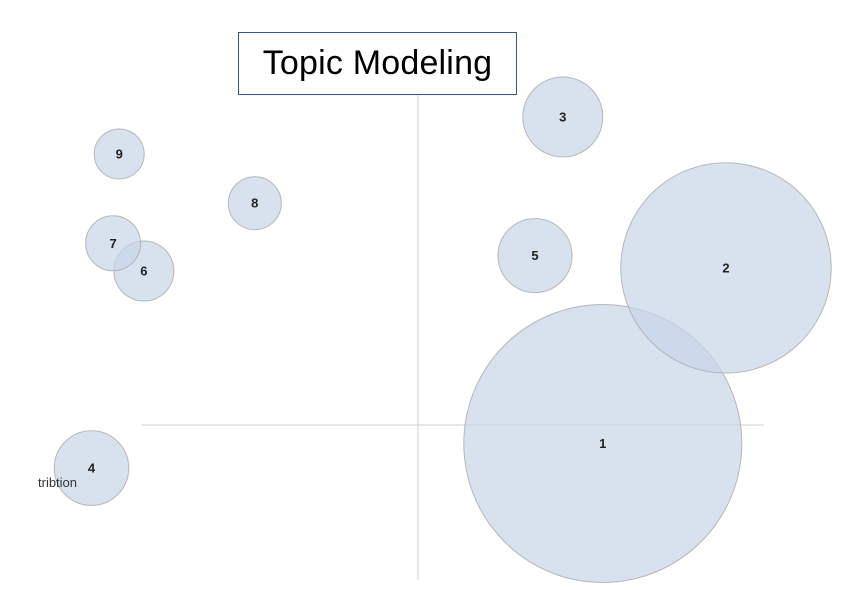 This screenshot has width=848, height=590. I want to click on page-title: Topic Modeling, so click(377, 63).